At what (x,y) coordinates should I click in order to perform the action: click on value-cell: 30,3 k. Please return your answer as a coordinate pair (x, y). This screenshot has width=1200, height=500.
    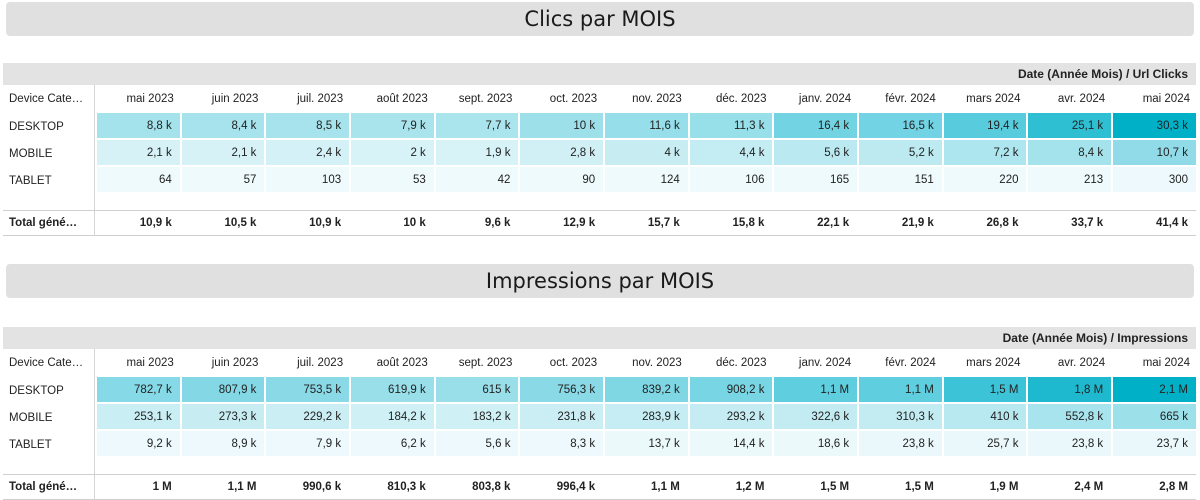
    Looking at the image, I should click on (1153, 126).